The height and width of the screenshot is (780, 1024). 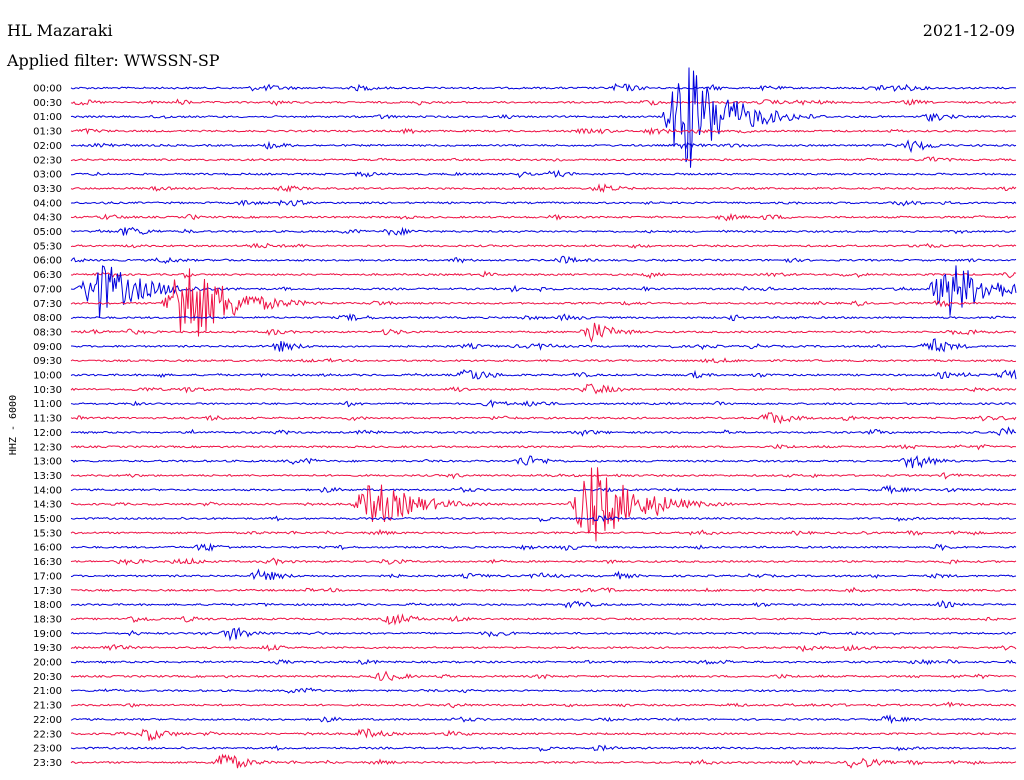 I want to click on row-time-label: 08:00, so click(x=47, y=318).